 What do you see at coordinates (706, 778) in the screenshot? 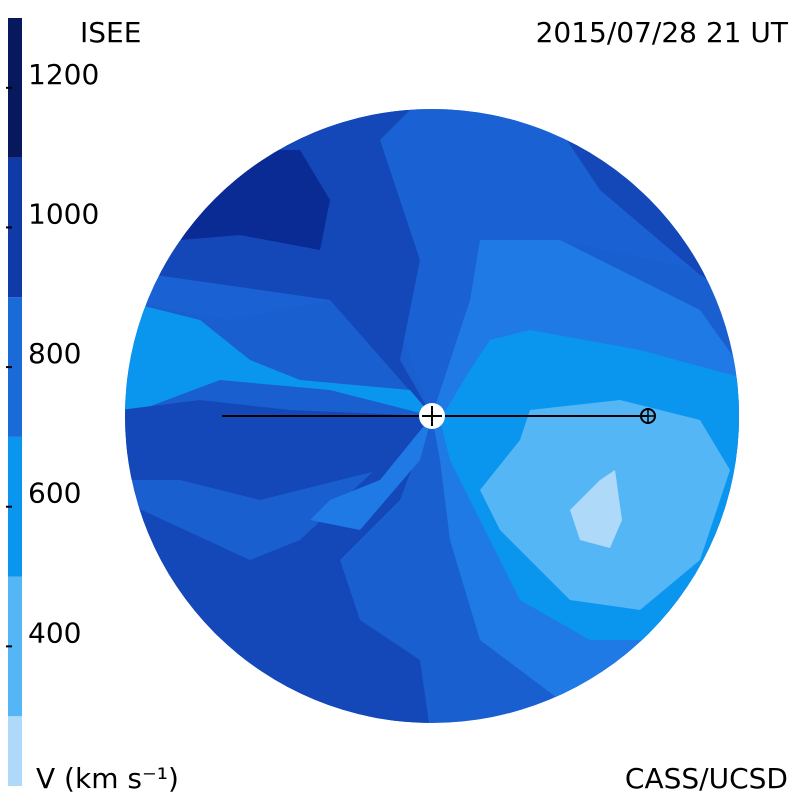
I see `credit: CASS/UCSD` at bounding box center [706, 778].